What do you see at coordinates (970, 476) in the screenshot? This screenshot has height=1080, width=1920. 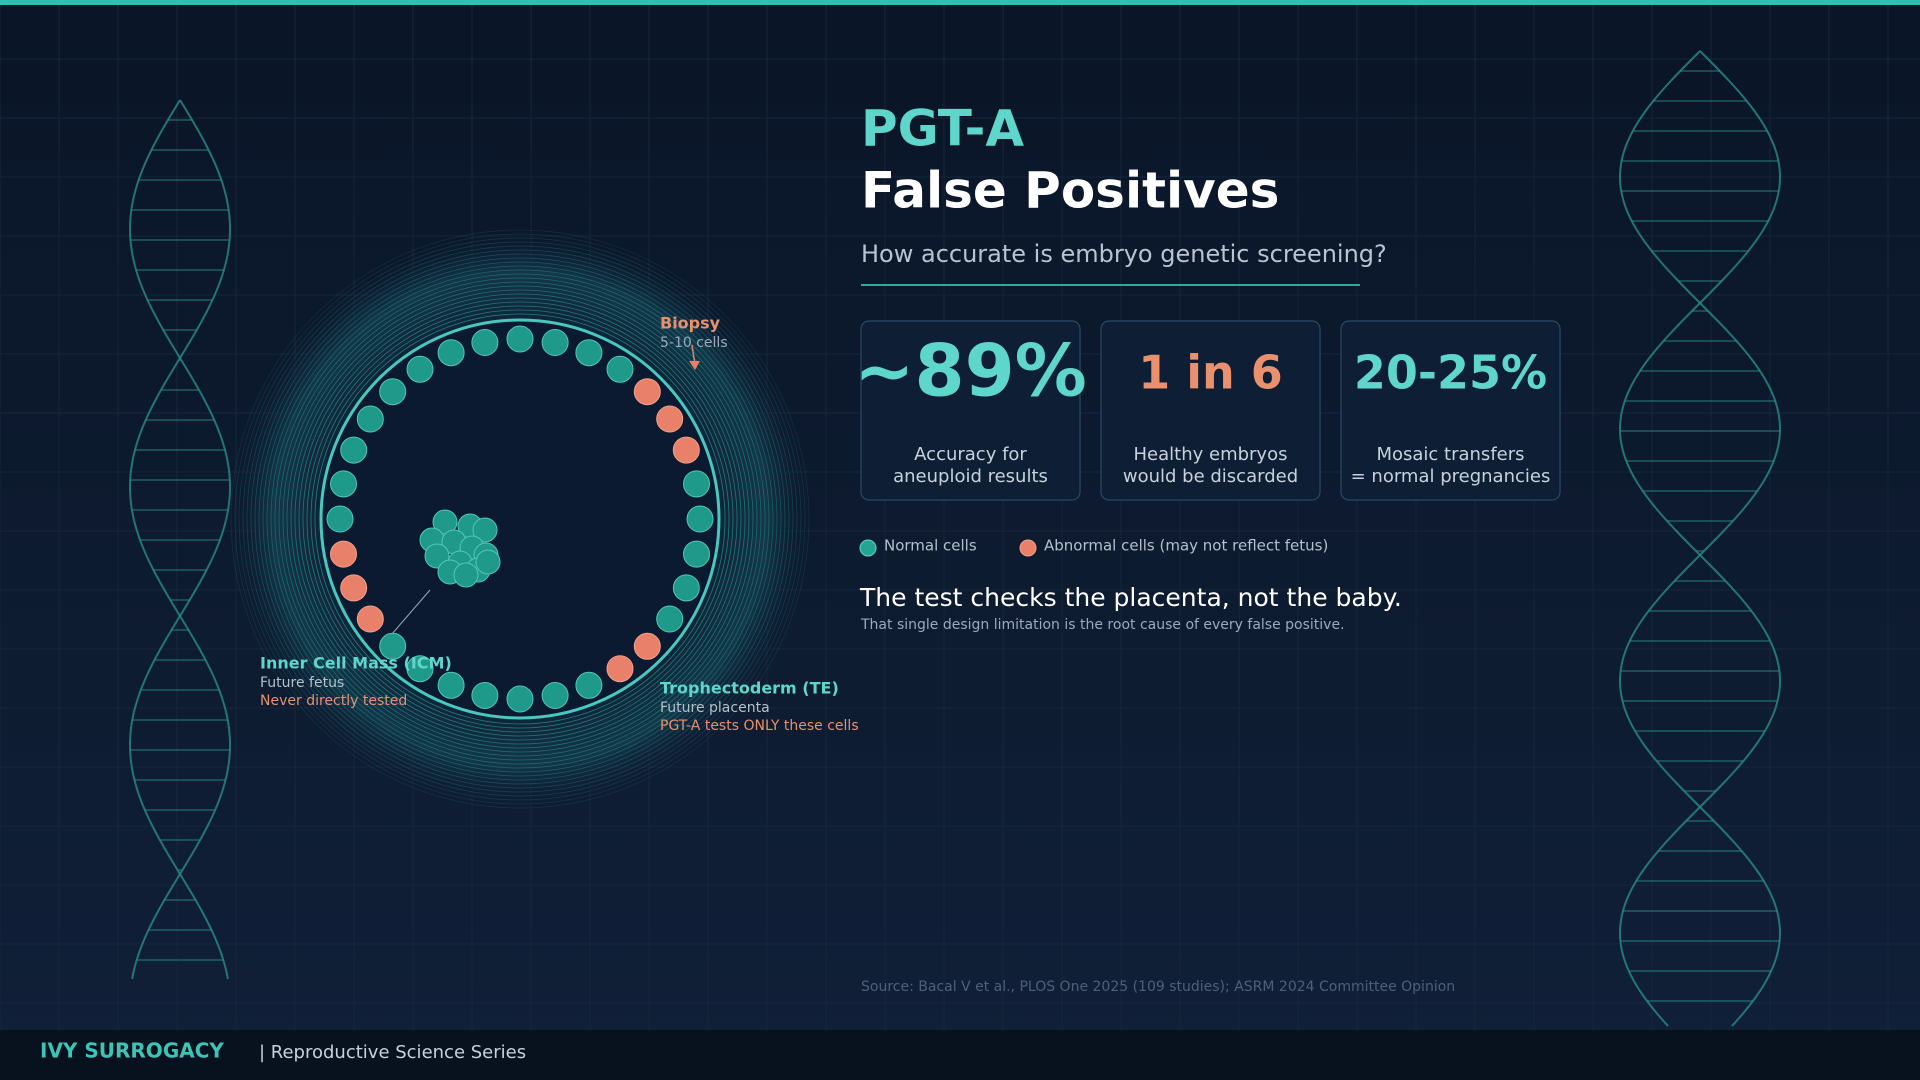 I see `stat-label: aneuploid results` at bounding box center [970, 476].